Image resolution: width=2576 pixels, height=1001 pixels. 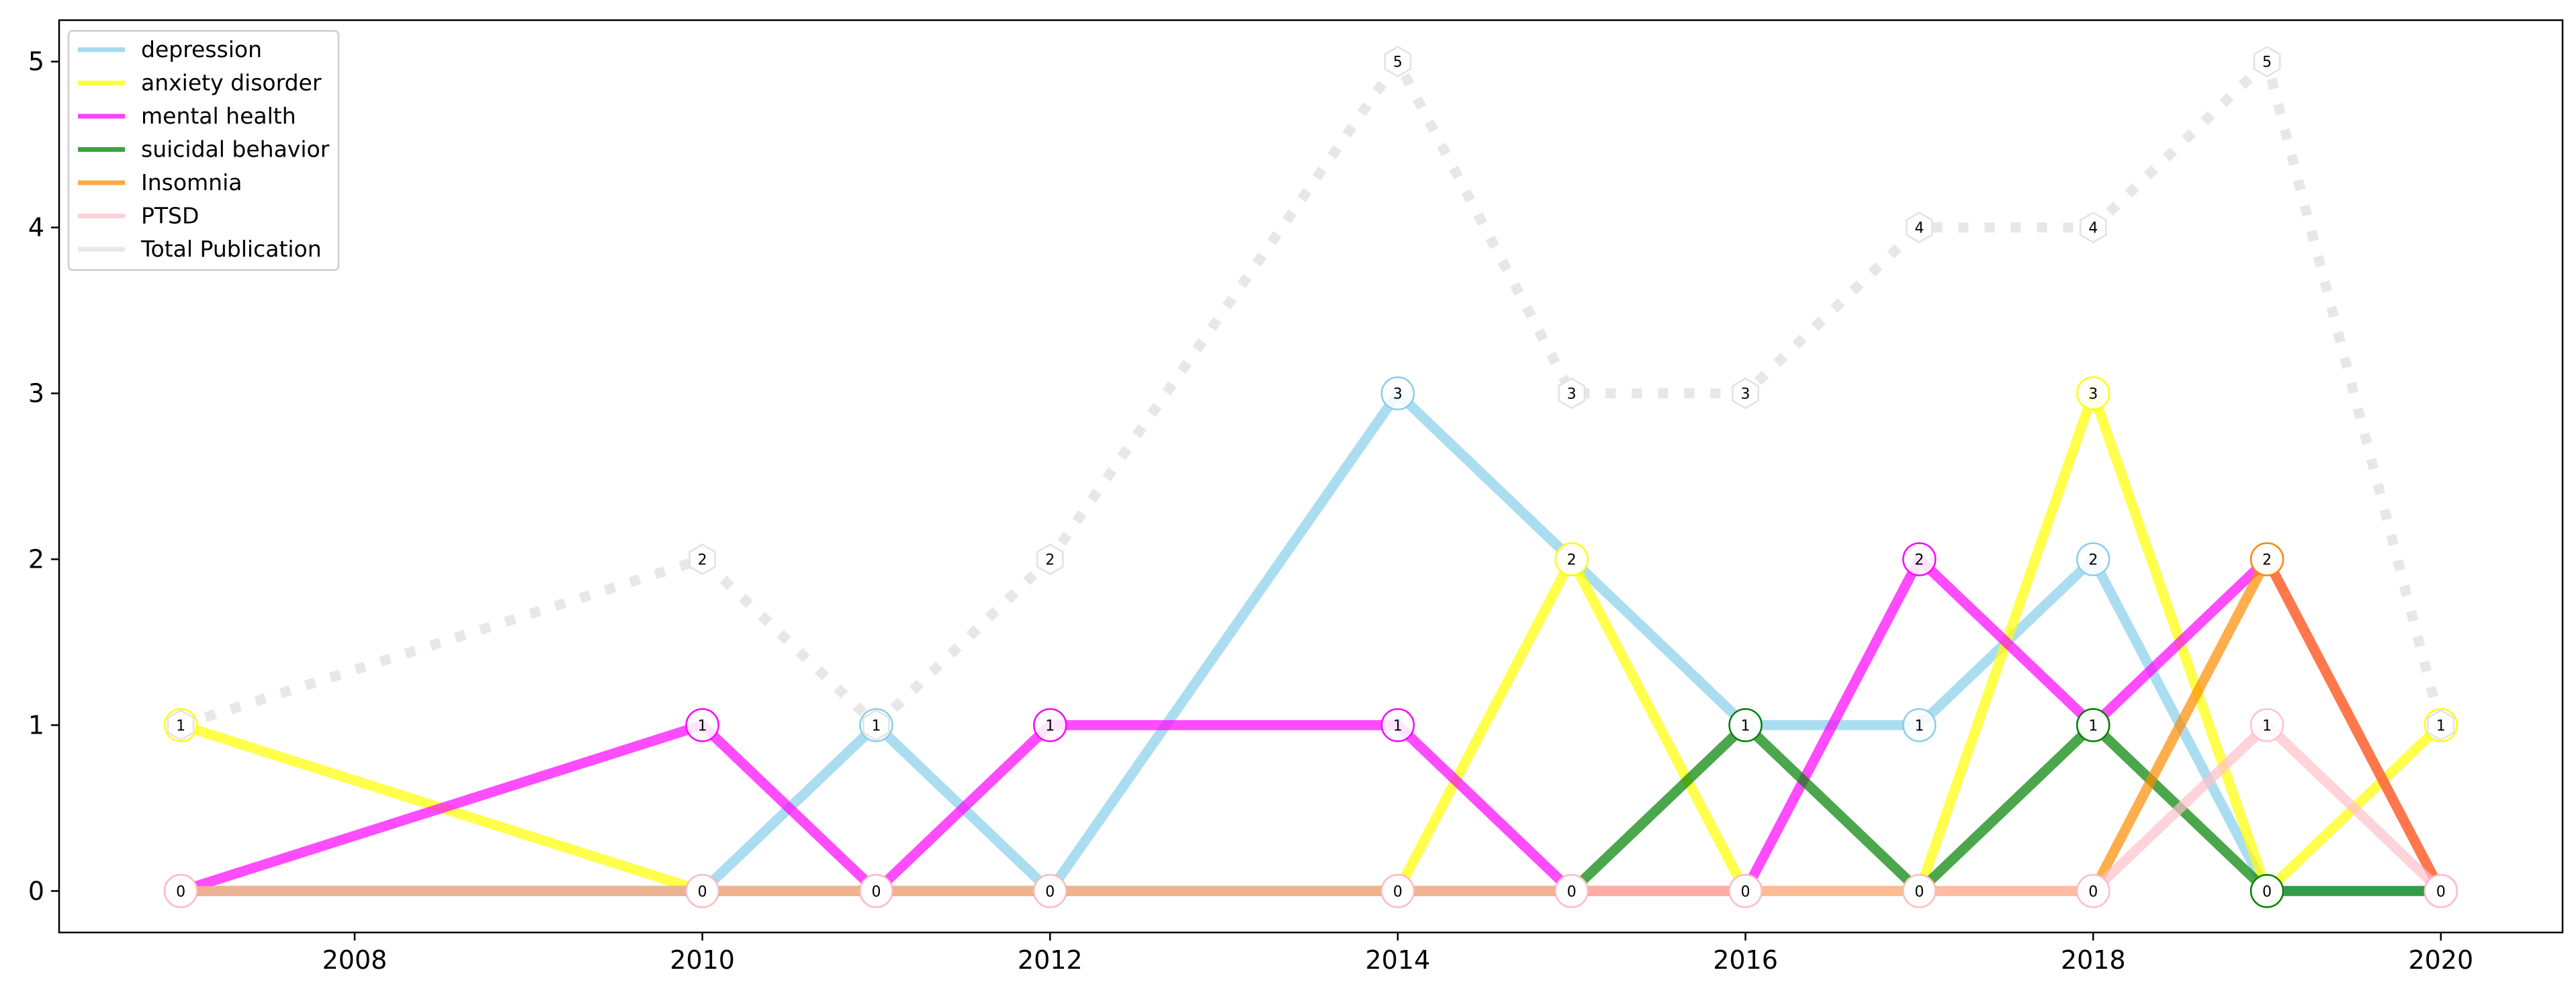 I want to click on marker-total-publication-2019, so click(x=2267, y=62).